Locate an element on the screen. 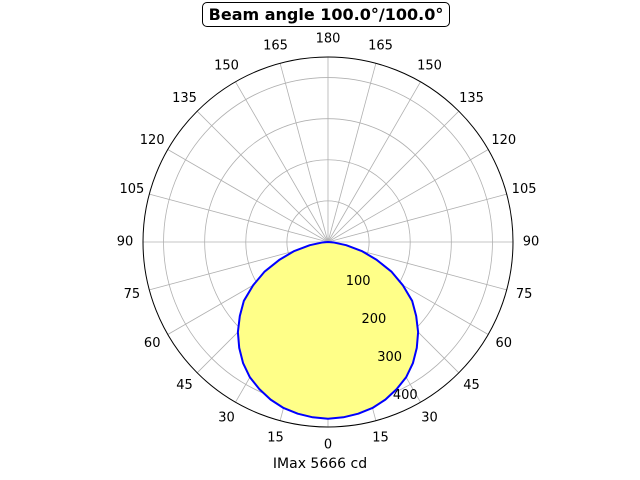  chart-title: Beam angle 100.0°/100.0° is located at coordinates (326, 14).